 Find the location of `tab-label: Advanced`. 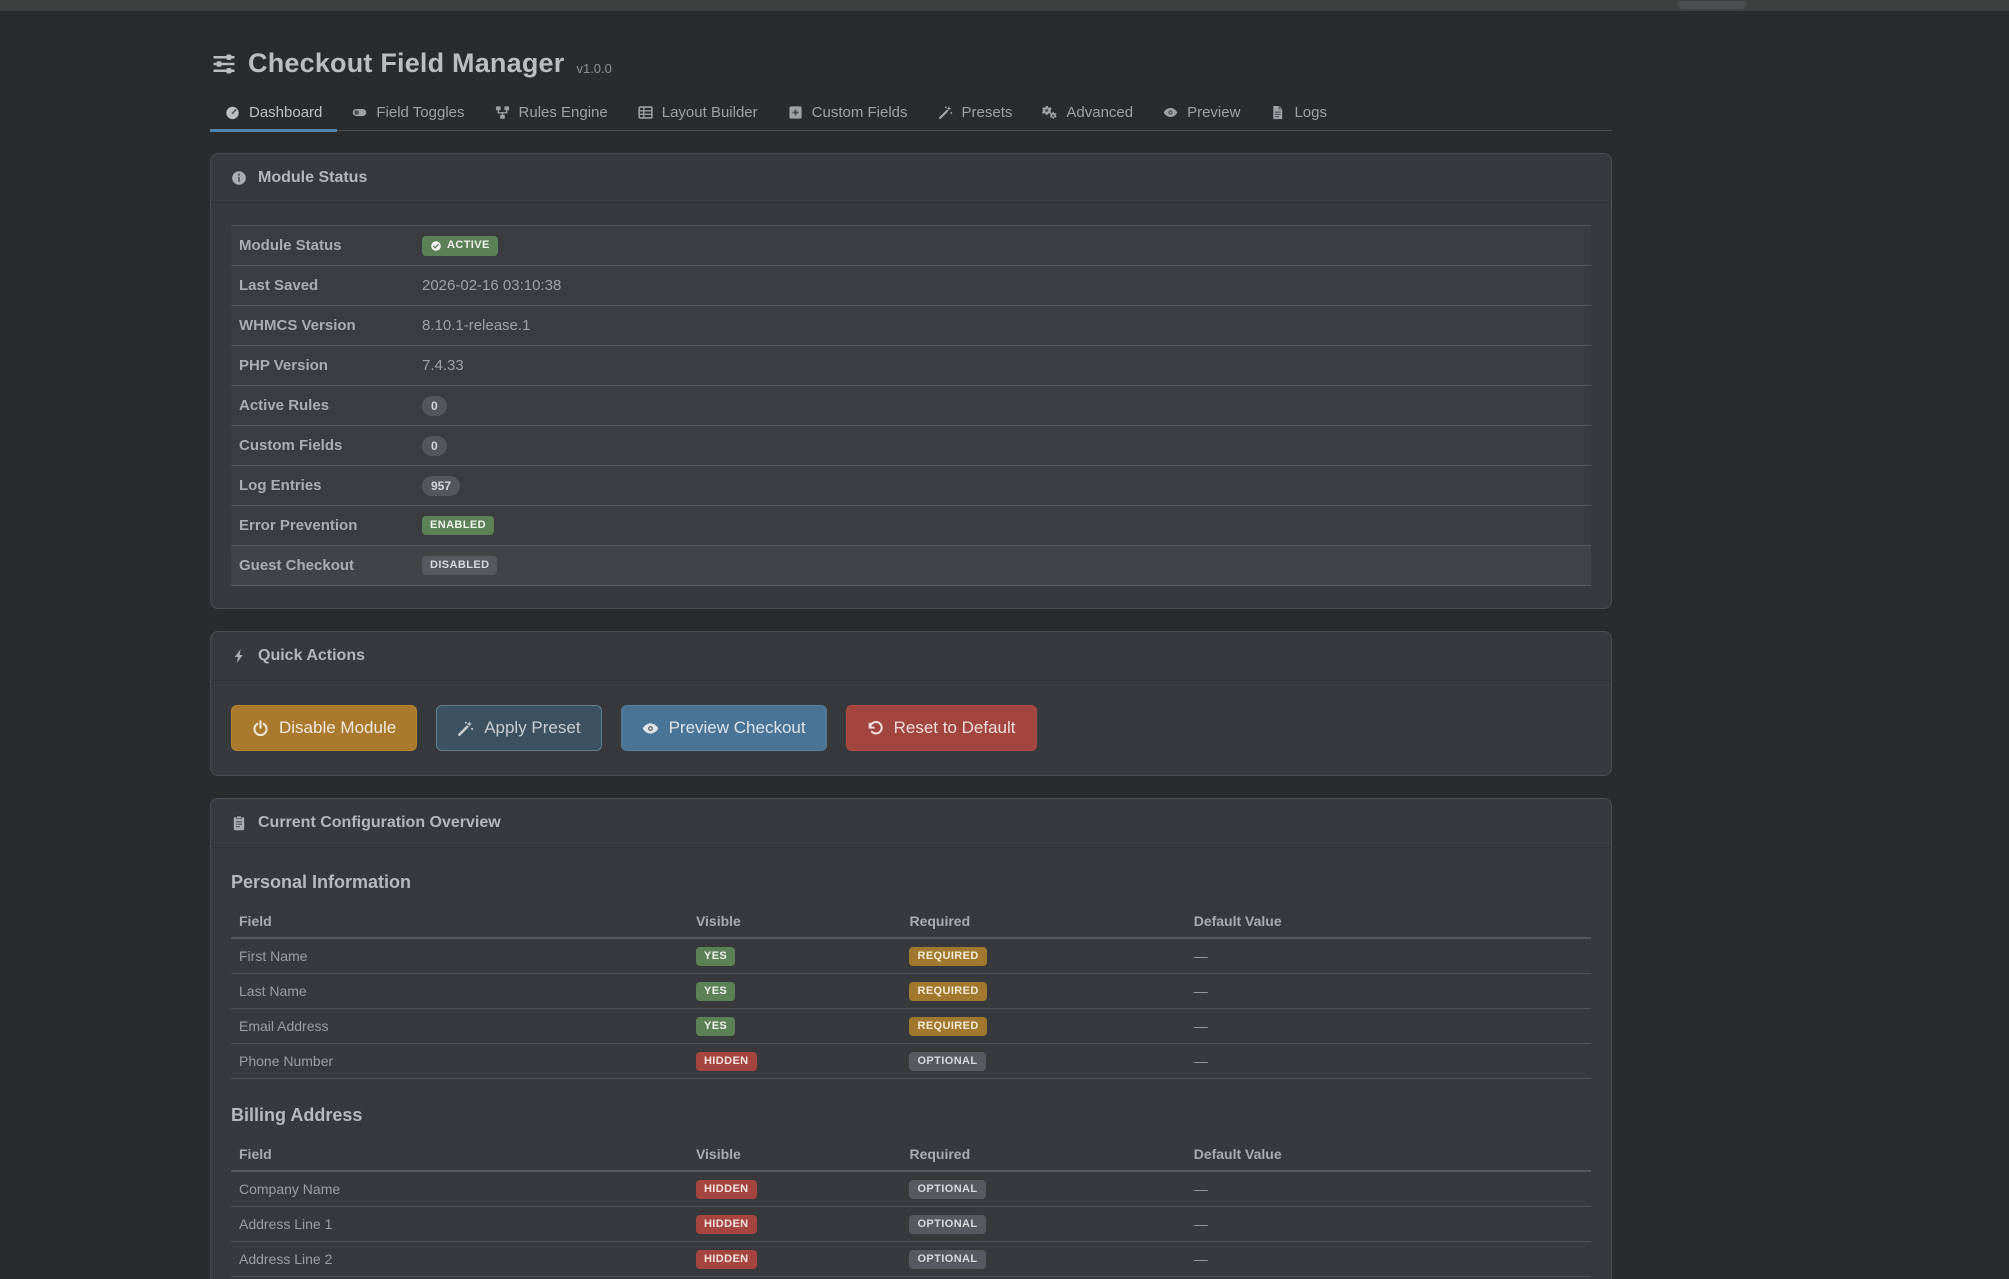

tab-label: Advanced is located at coordinates (1100, 112).